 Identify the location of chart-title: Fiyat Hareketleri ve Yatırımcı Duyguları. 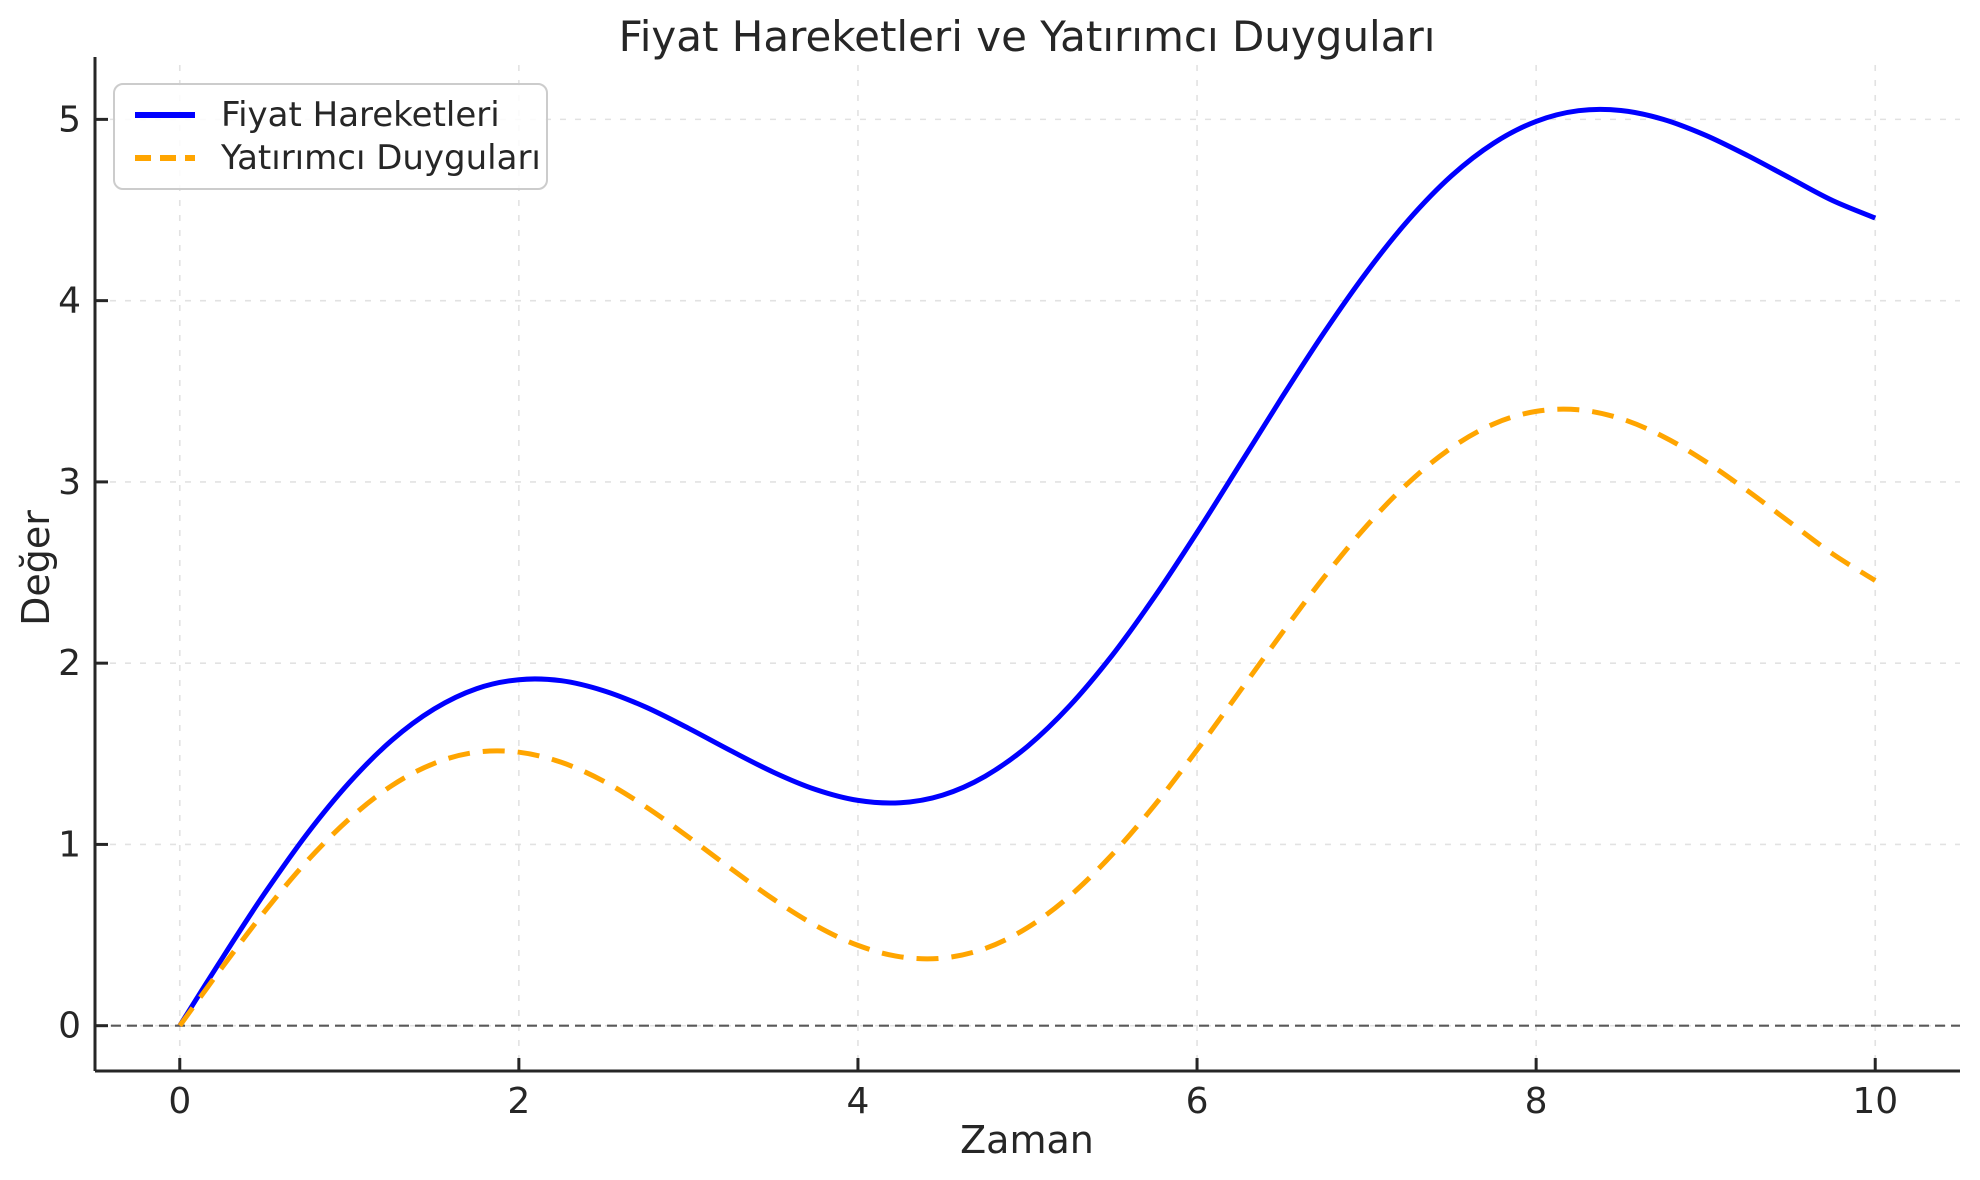
(1027, 36).